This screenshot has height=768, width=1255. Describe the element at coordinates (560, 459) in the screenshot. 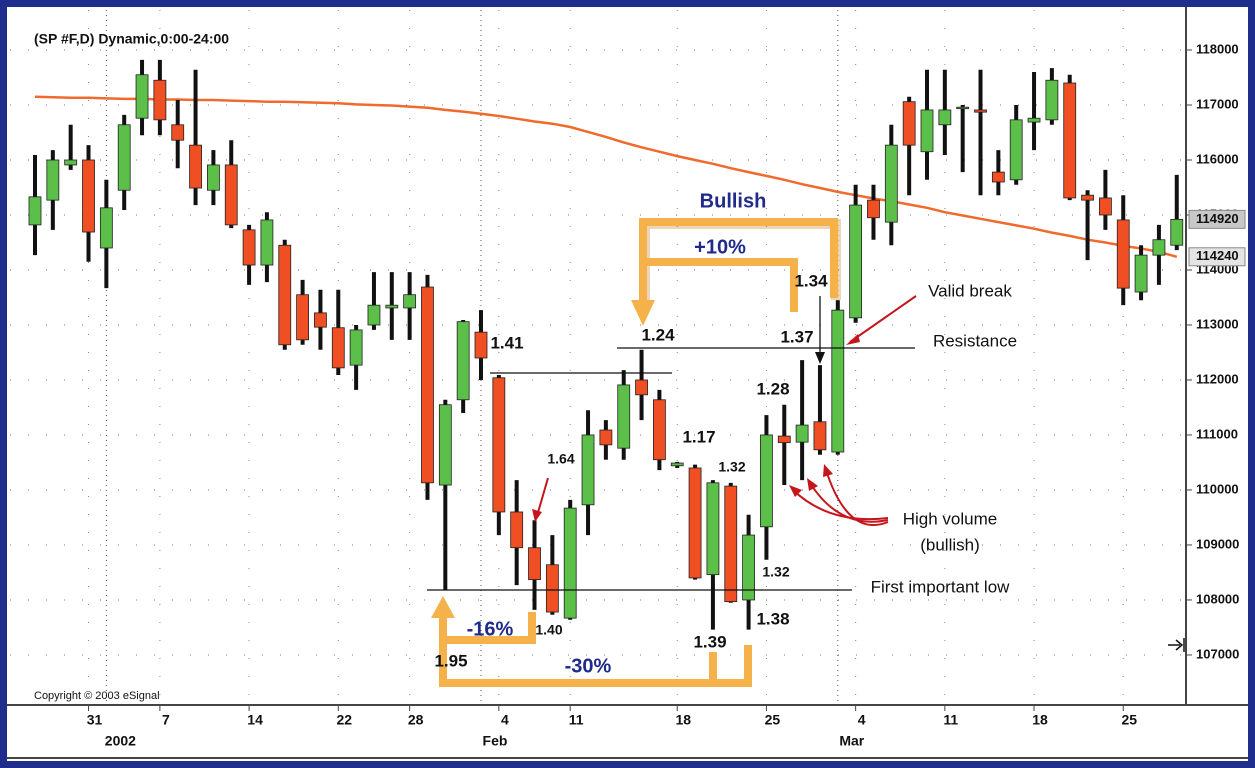

I see `annotation: 1.64` at that location.